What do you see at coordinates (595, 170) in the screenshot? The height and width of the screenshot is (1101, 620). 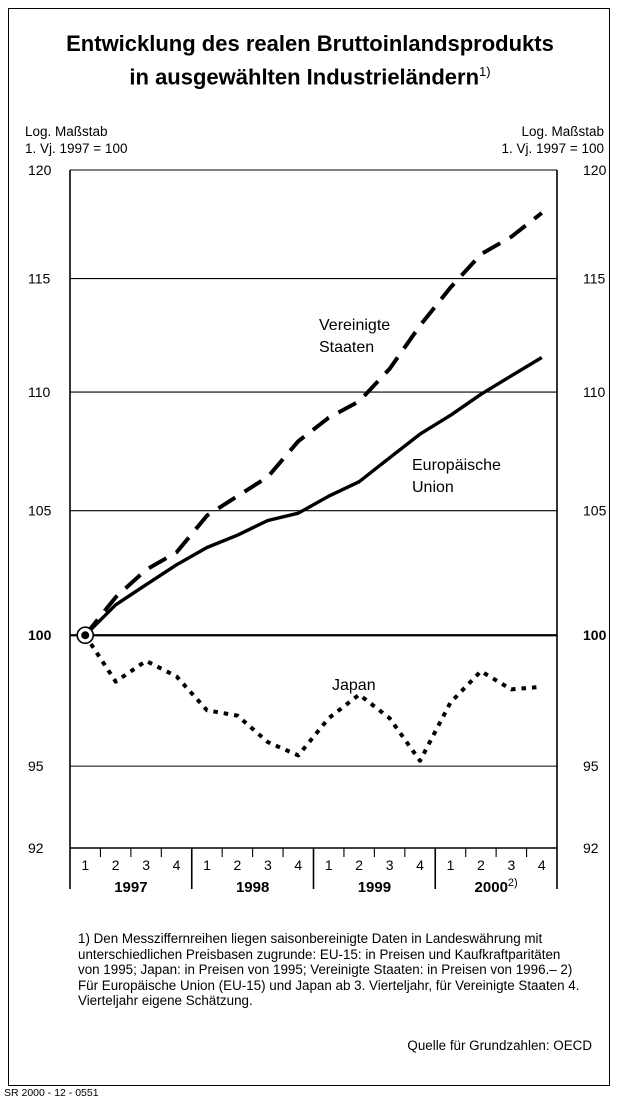 I see `y-tick-right-120: 120` at bounding box center [595, 170].